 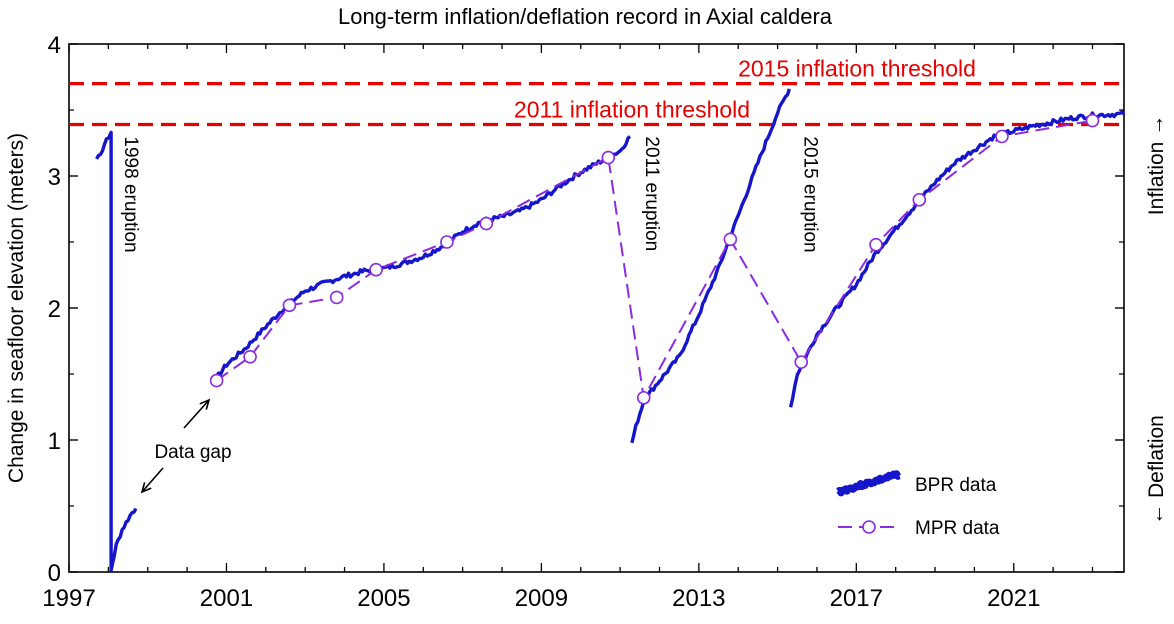 I want to click on x-tick-label: 2009, so click(x=541, y=598).